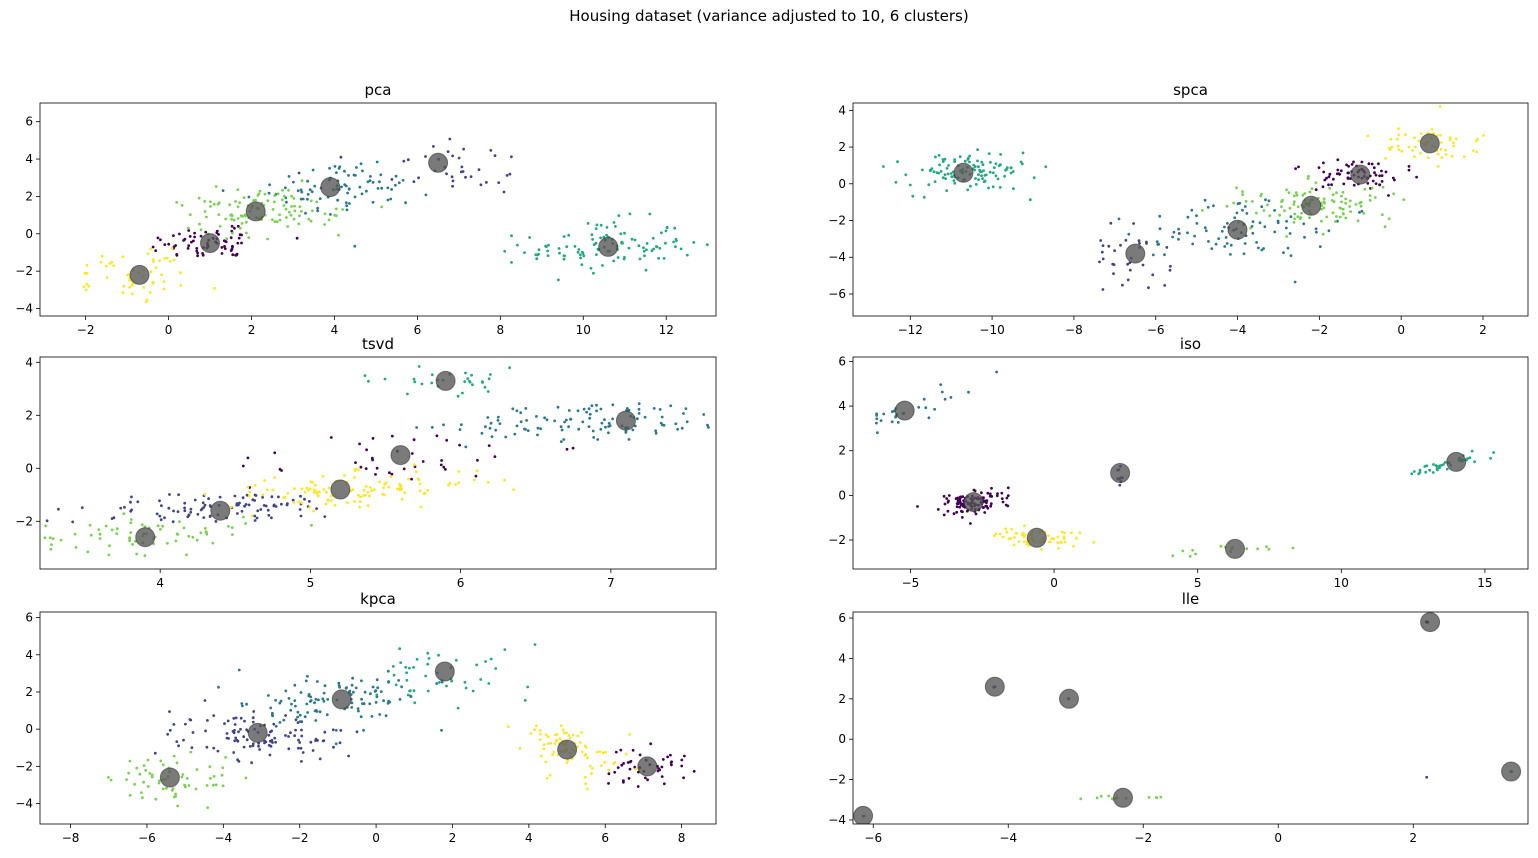  I want to click on x-tick-label: −12, so click(910, 330).